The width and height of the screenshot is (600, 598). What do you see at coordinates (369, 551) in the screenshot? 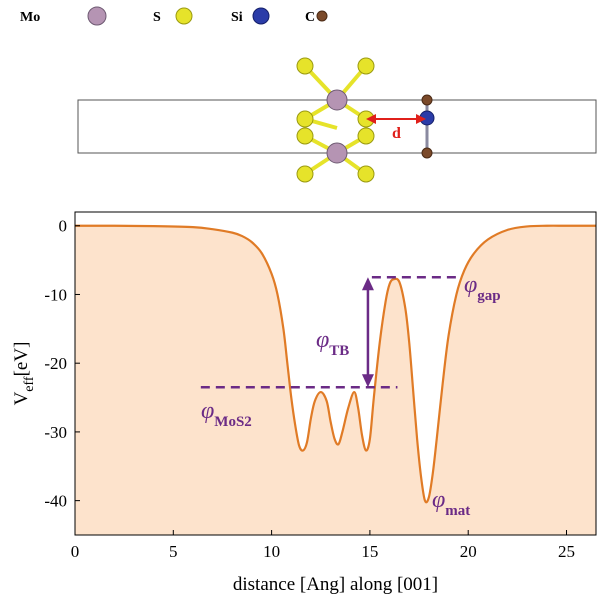
I see `x-tick-label: 15` at bounding box center [369, 551].